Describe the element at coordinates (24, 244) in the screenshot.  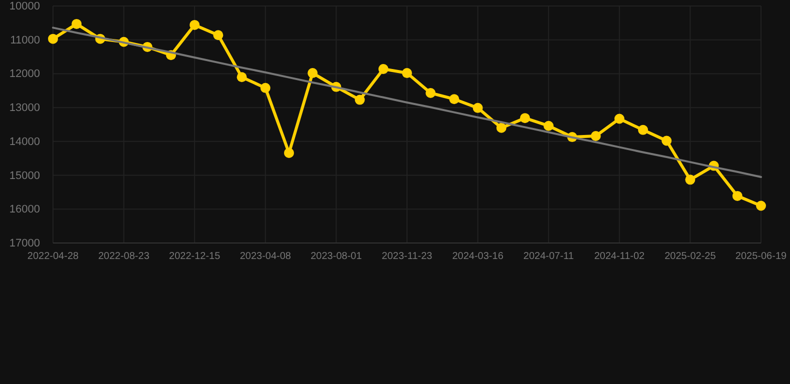
I see `y-tick-label: 17000` at that location.